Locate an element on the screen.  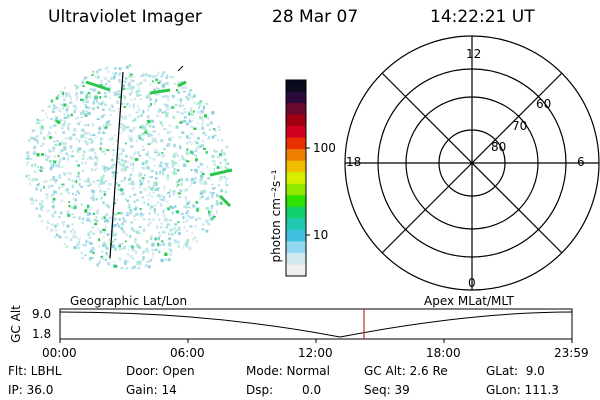
info-glat: GLat: 9.0 is located at coordinates (515, 371).